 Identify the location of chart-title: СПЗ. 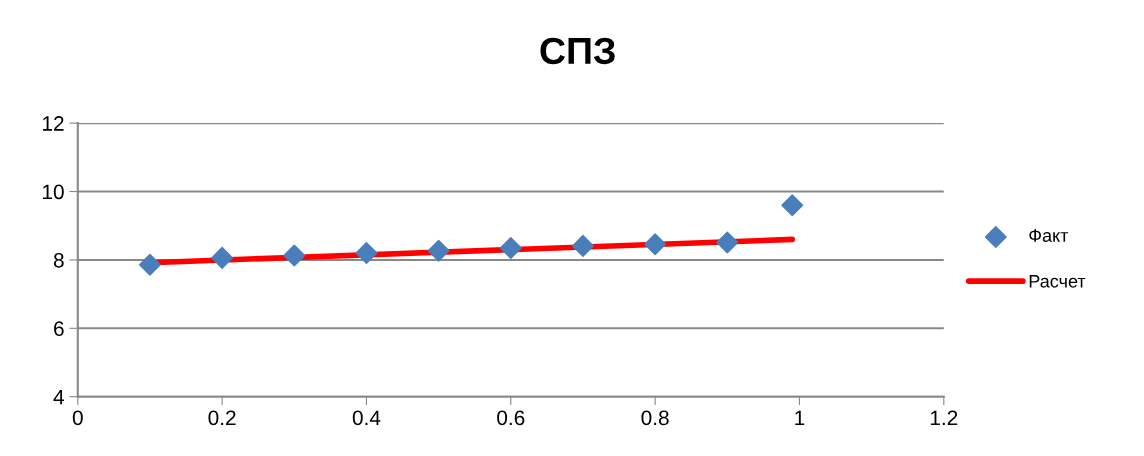
(577, 51).